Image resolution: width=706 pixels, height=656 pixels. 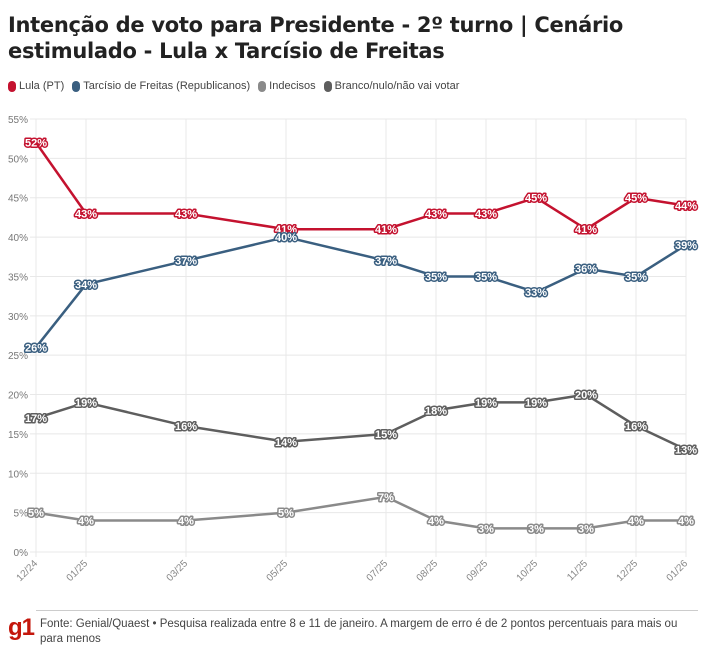 I want to click on data-label-halo: 7%, so click(x=386, y=498).